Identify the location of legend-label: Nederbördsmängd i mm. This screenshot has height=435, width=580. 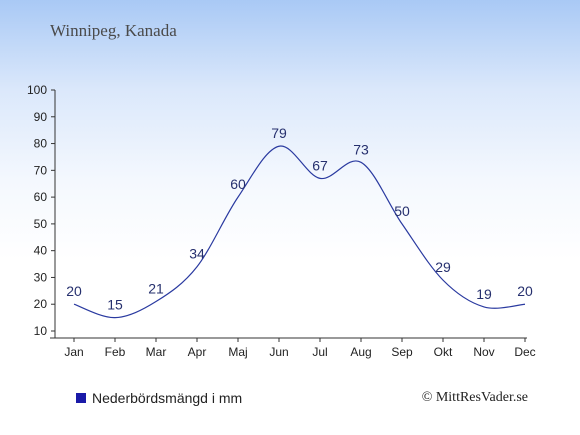
(167, 398).